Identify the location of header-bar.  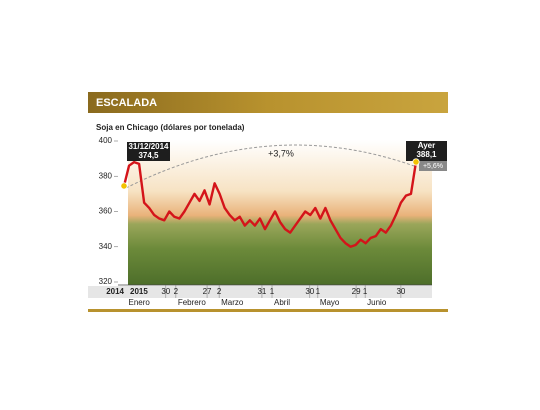
(268, 102).